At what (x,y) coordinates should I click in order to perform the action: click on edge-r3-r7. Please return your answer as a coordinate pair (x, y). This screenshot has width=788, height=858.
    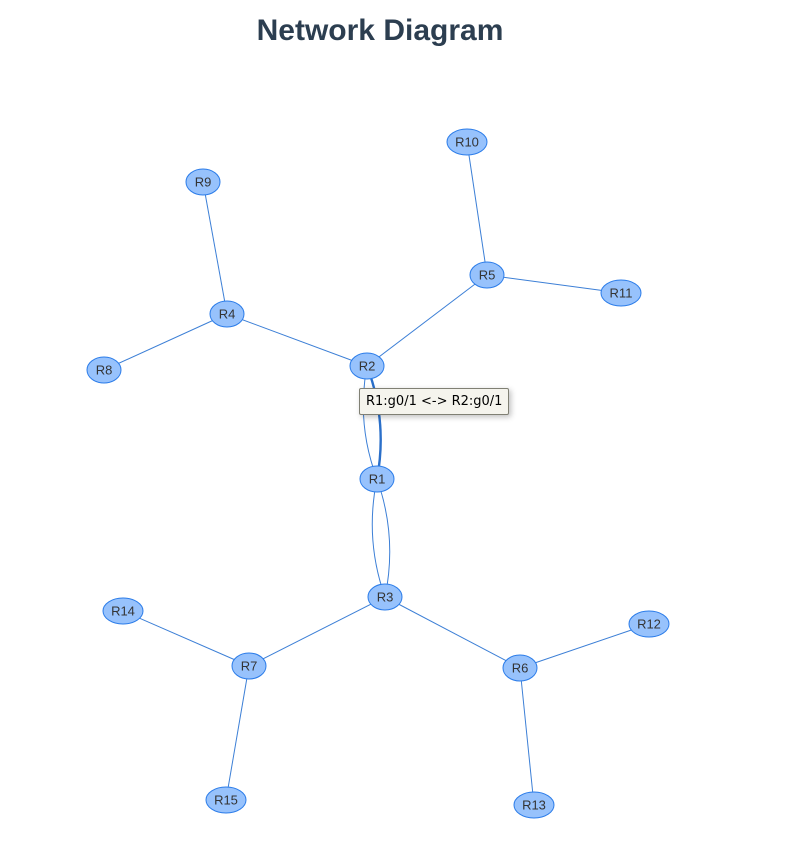
    Looking at the image, I should click on (317, 631).